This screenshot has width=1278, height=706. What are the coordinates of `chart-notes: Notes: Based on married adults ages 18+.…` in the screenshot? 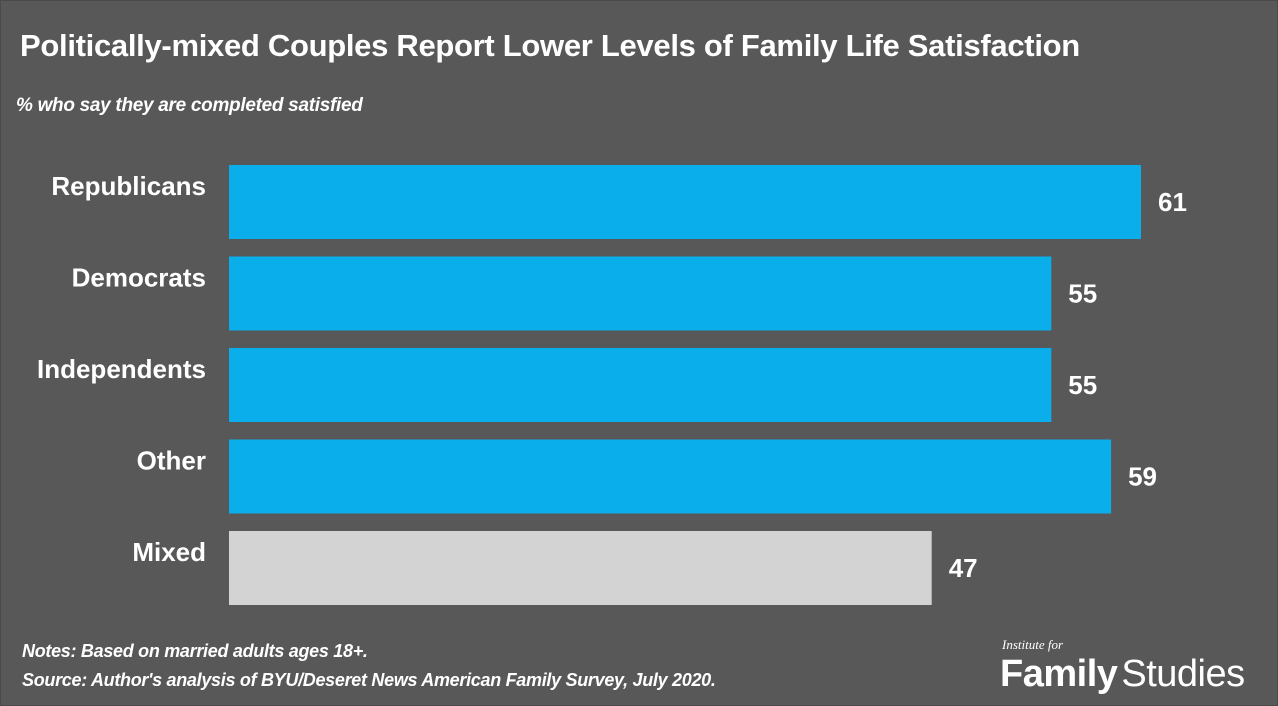 It's located at (369, 666).